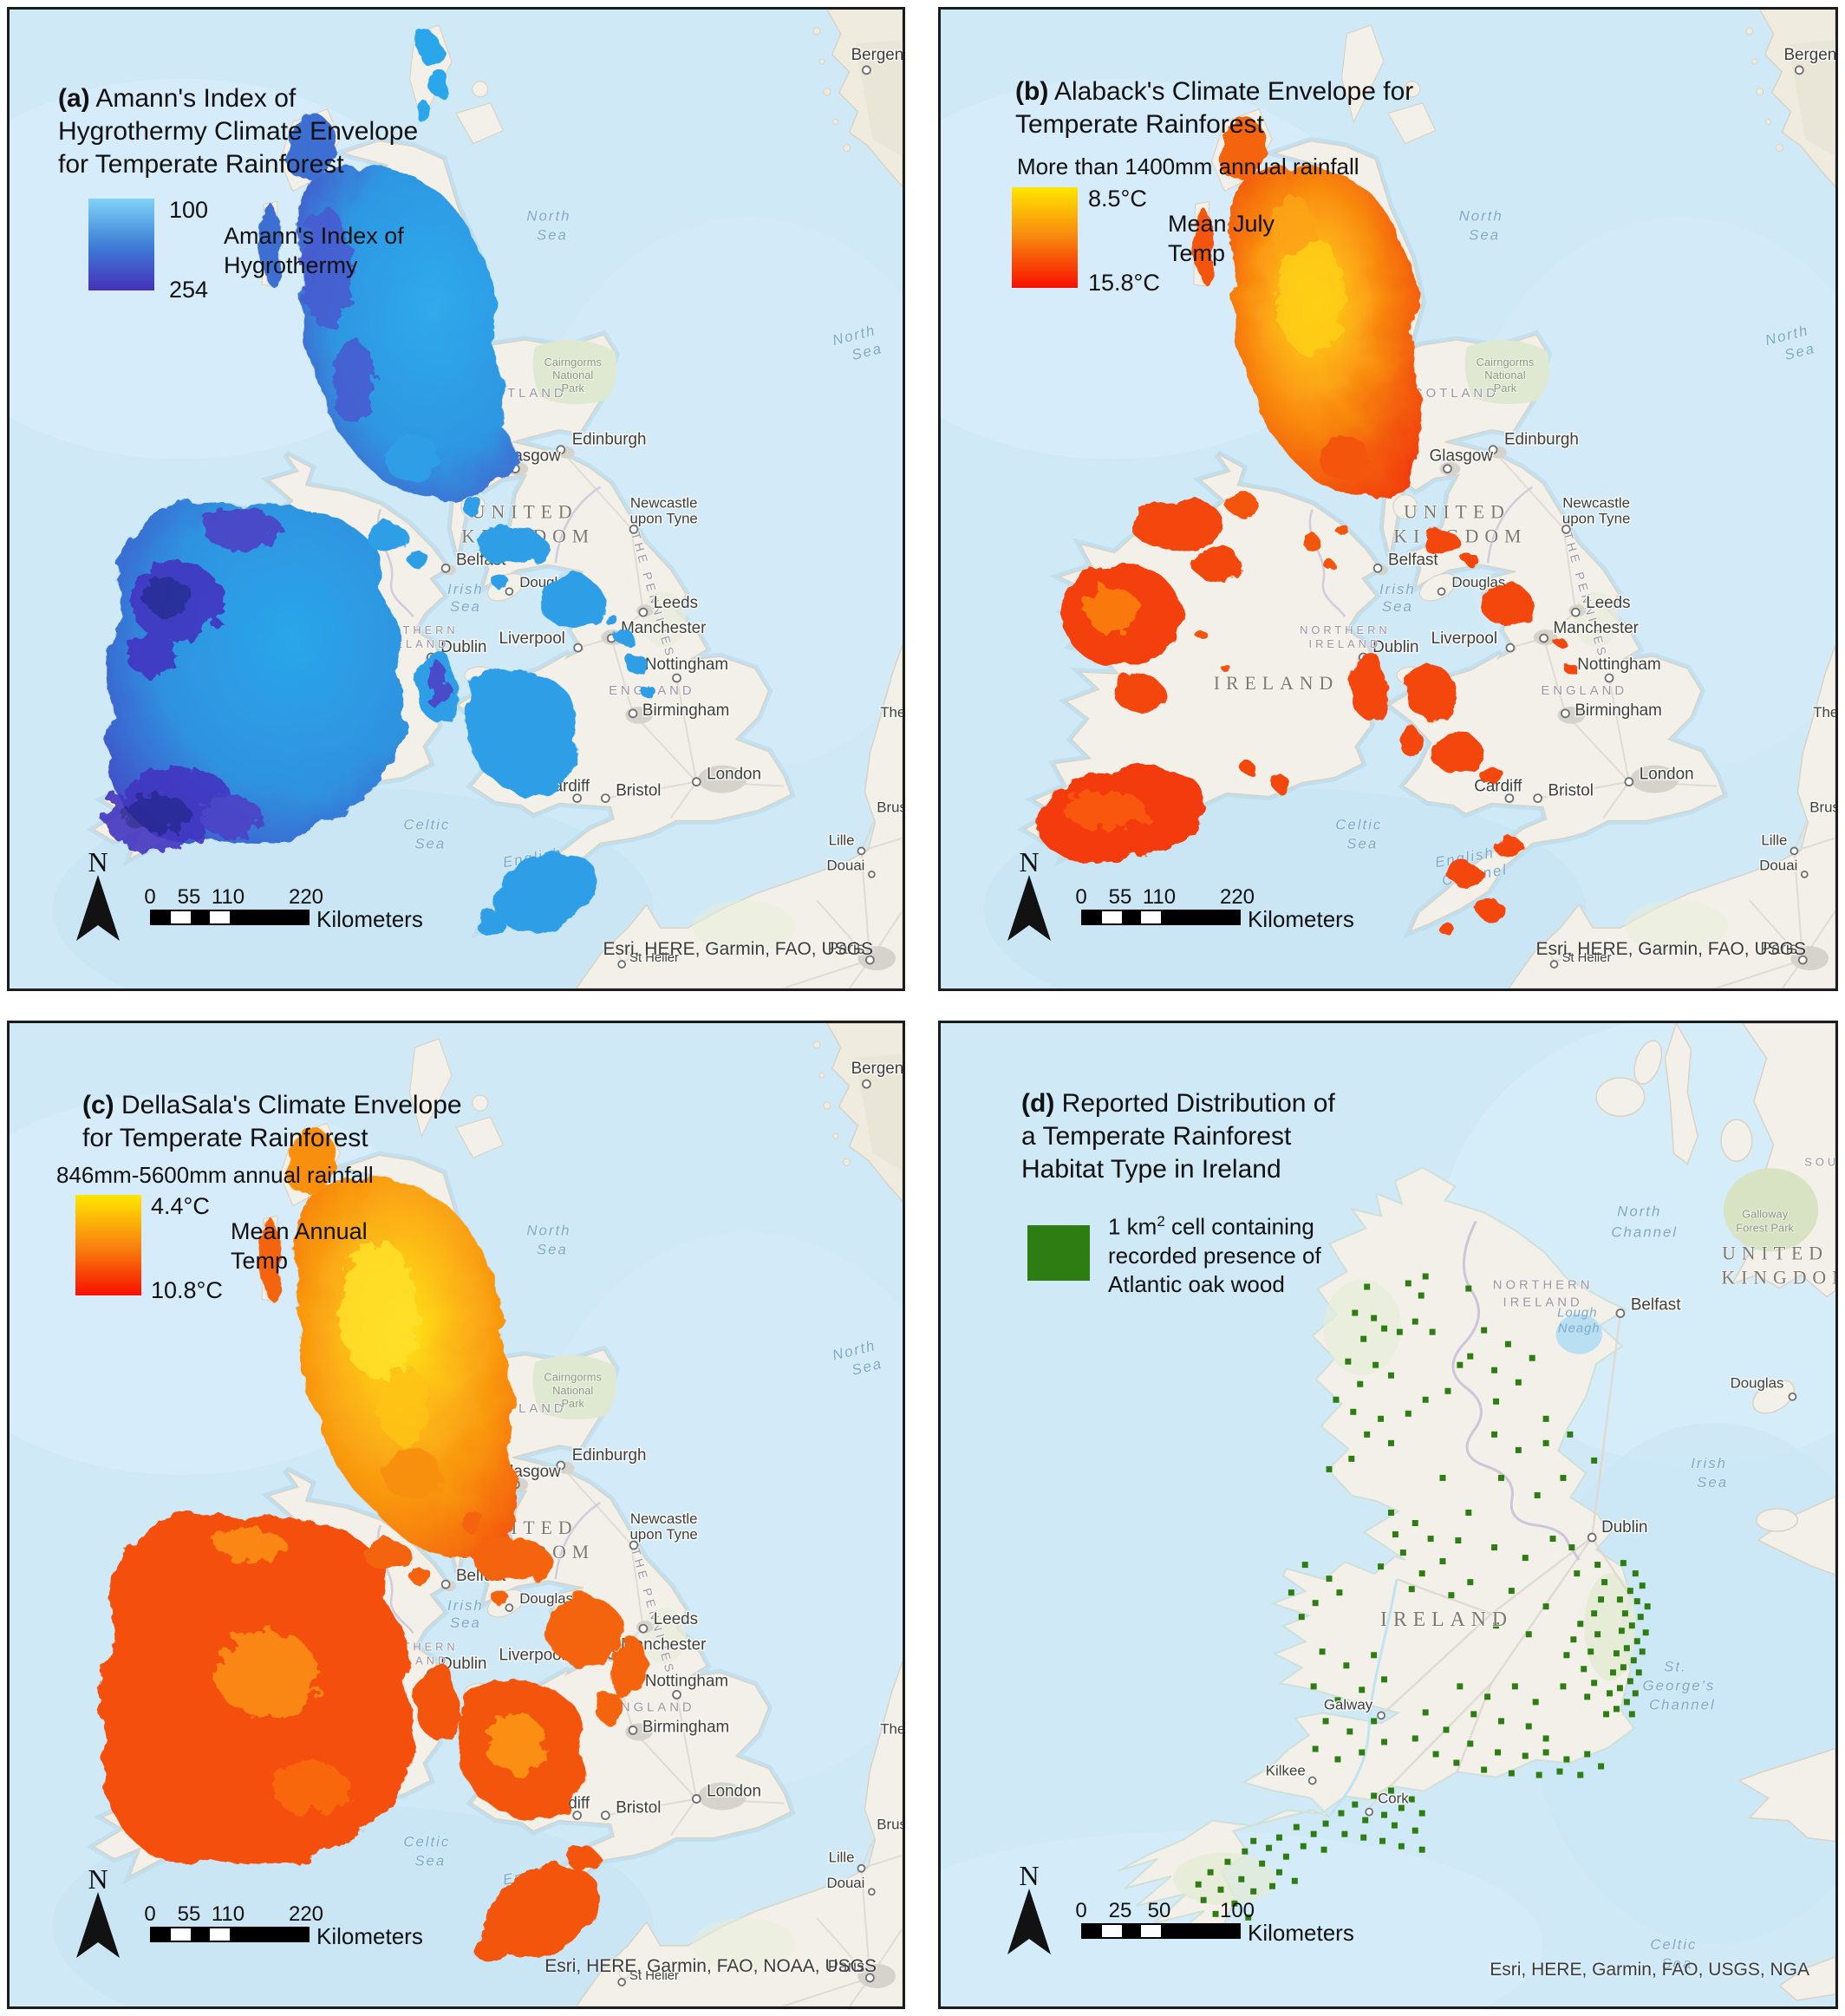 Image resolution: width=1845 pixels, height=2016 pixels. Describe the element at coordinates (1221, 238) in the screenshot. I see `legend-label-b: Mean July Temp` at that location.